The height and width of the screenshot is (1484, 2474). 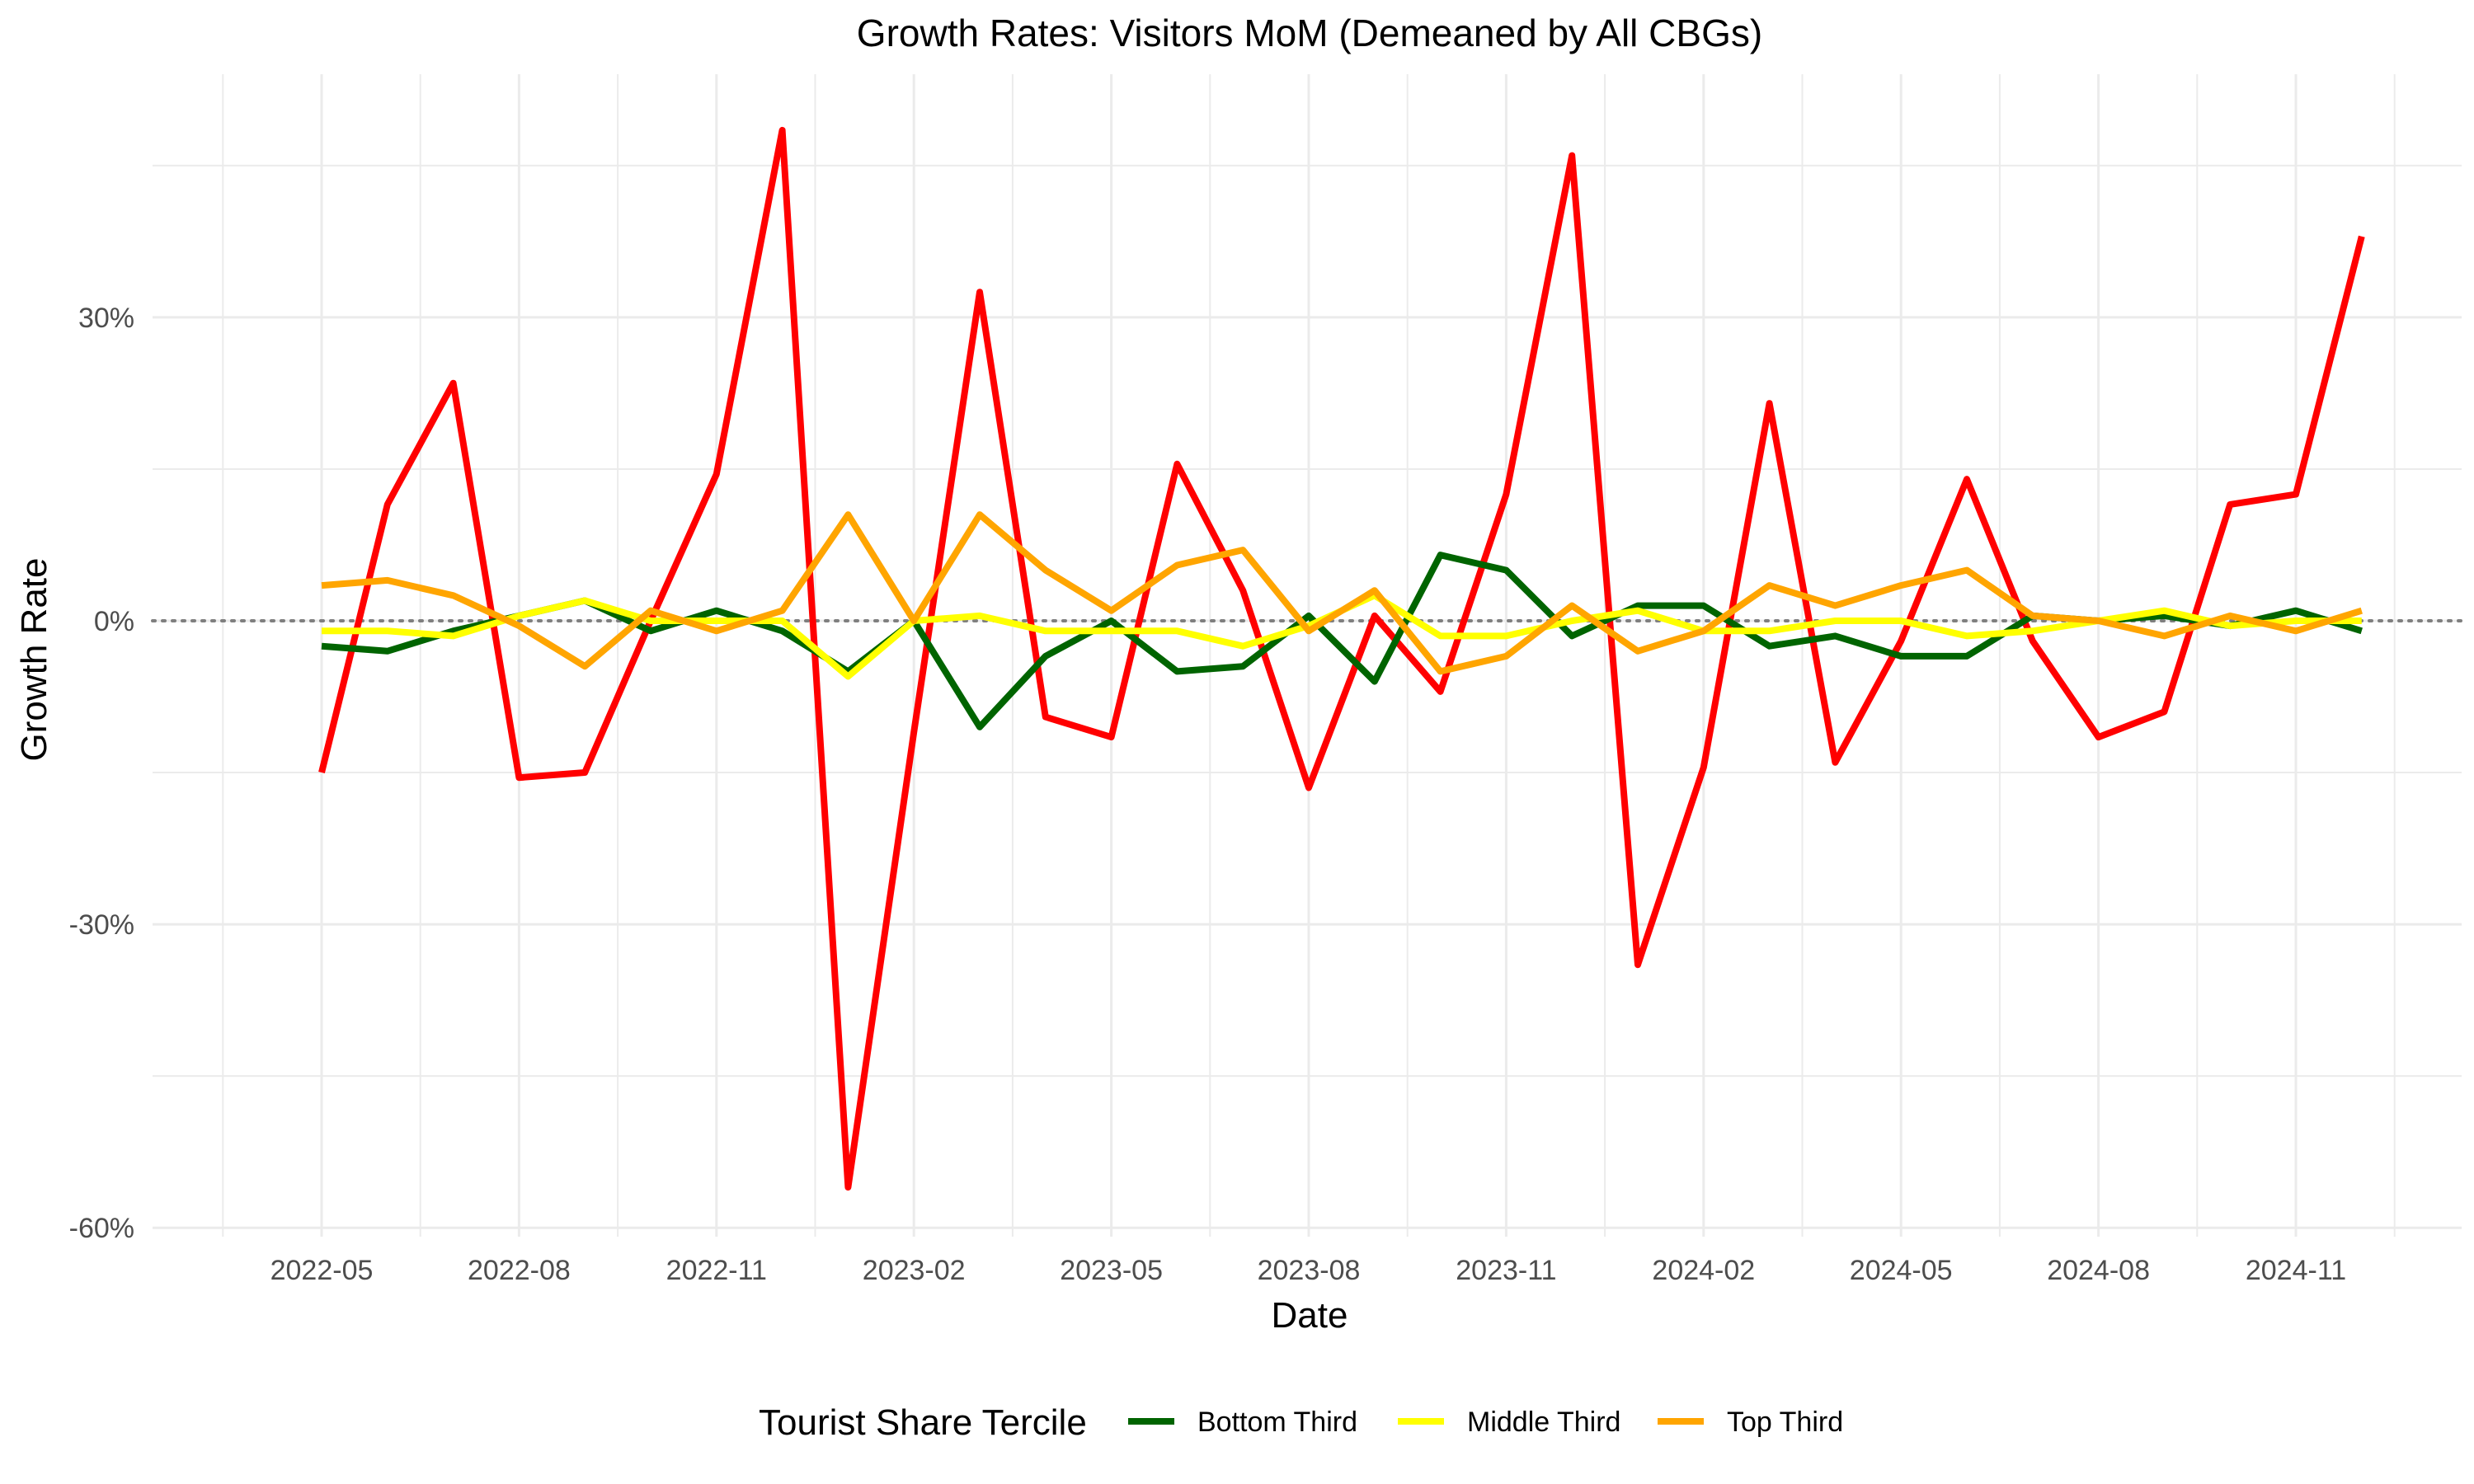 I want to click on y-tick-label: -60%, so click(x=101, y=1228).